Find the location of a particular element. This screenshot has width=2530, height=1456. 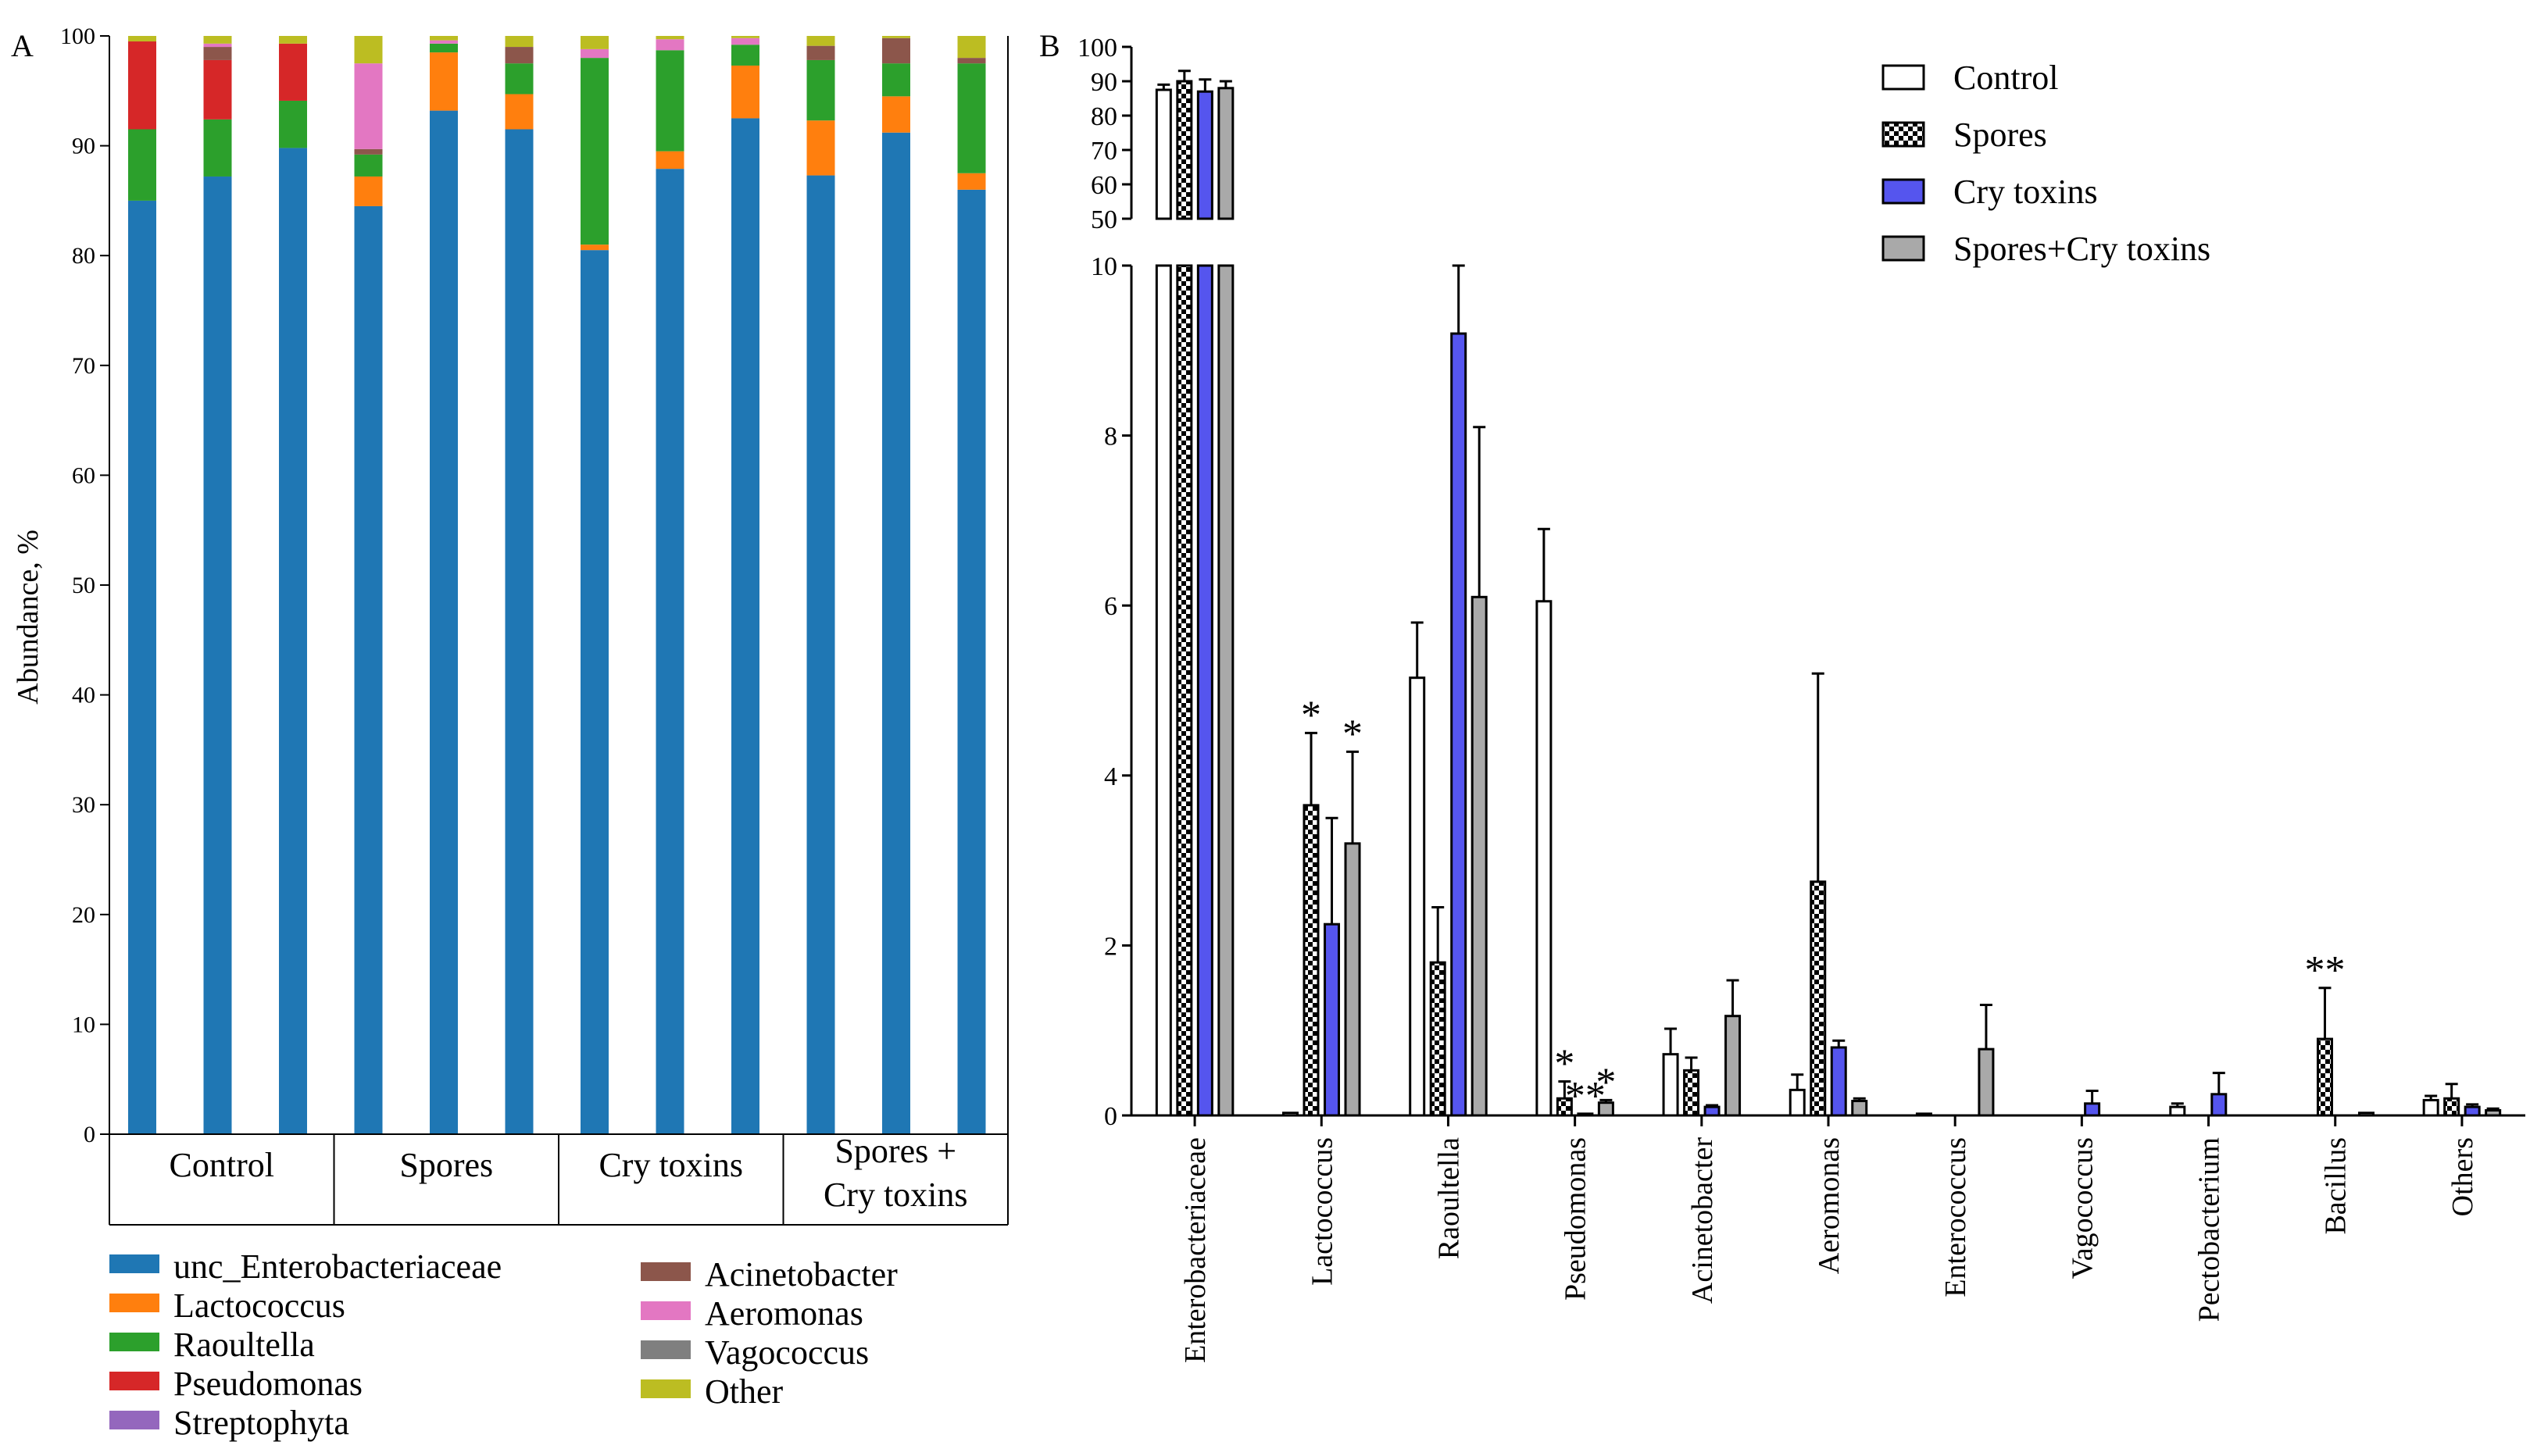

panel-b-category-label-bacillus: Bacillus is located at coordinates (2336, 1186).